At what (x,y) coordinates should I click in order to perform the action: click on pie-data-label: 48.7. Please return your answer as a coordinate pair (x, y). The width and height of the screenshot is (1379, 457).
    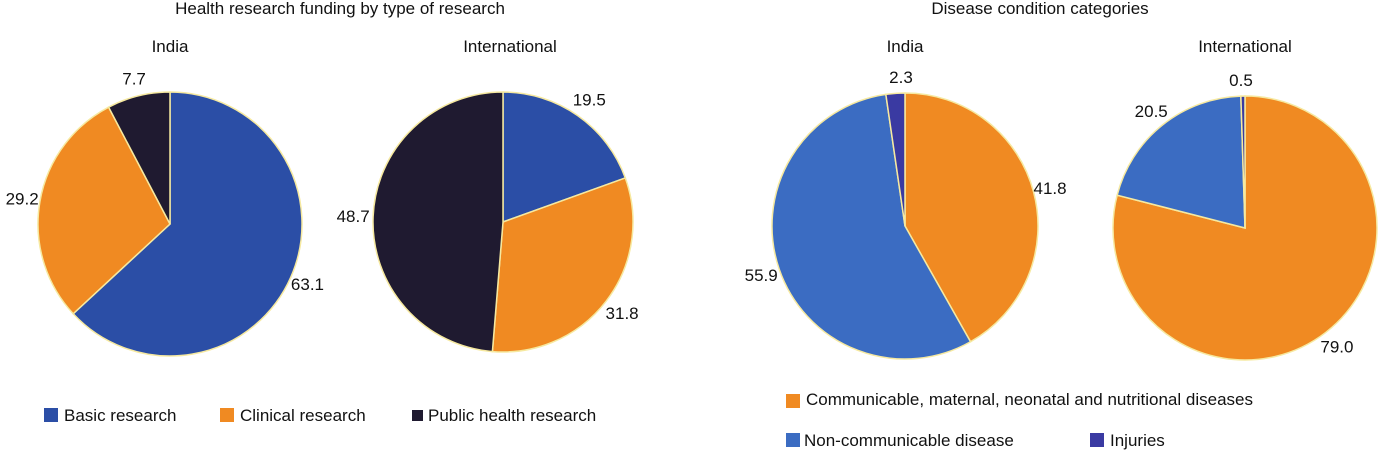
    Looking at the image, I should click on (353, 216).